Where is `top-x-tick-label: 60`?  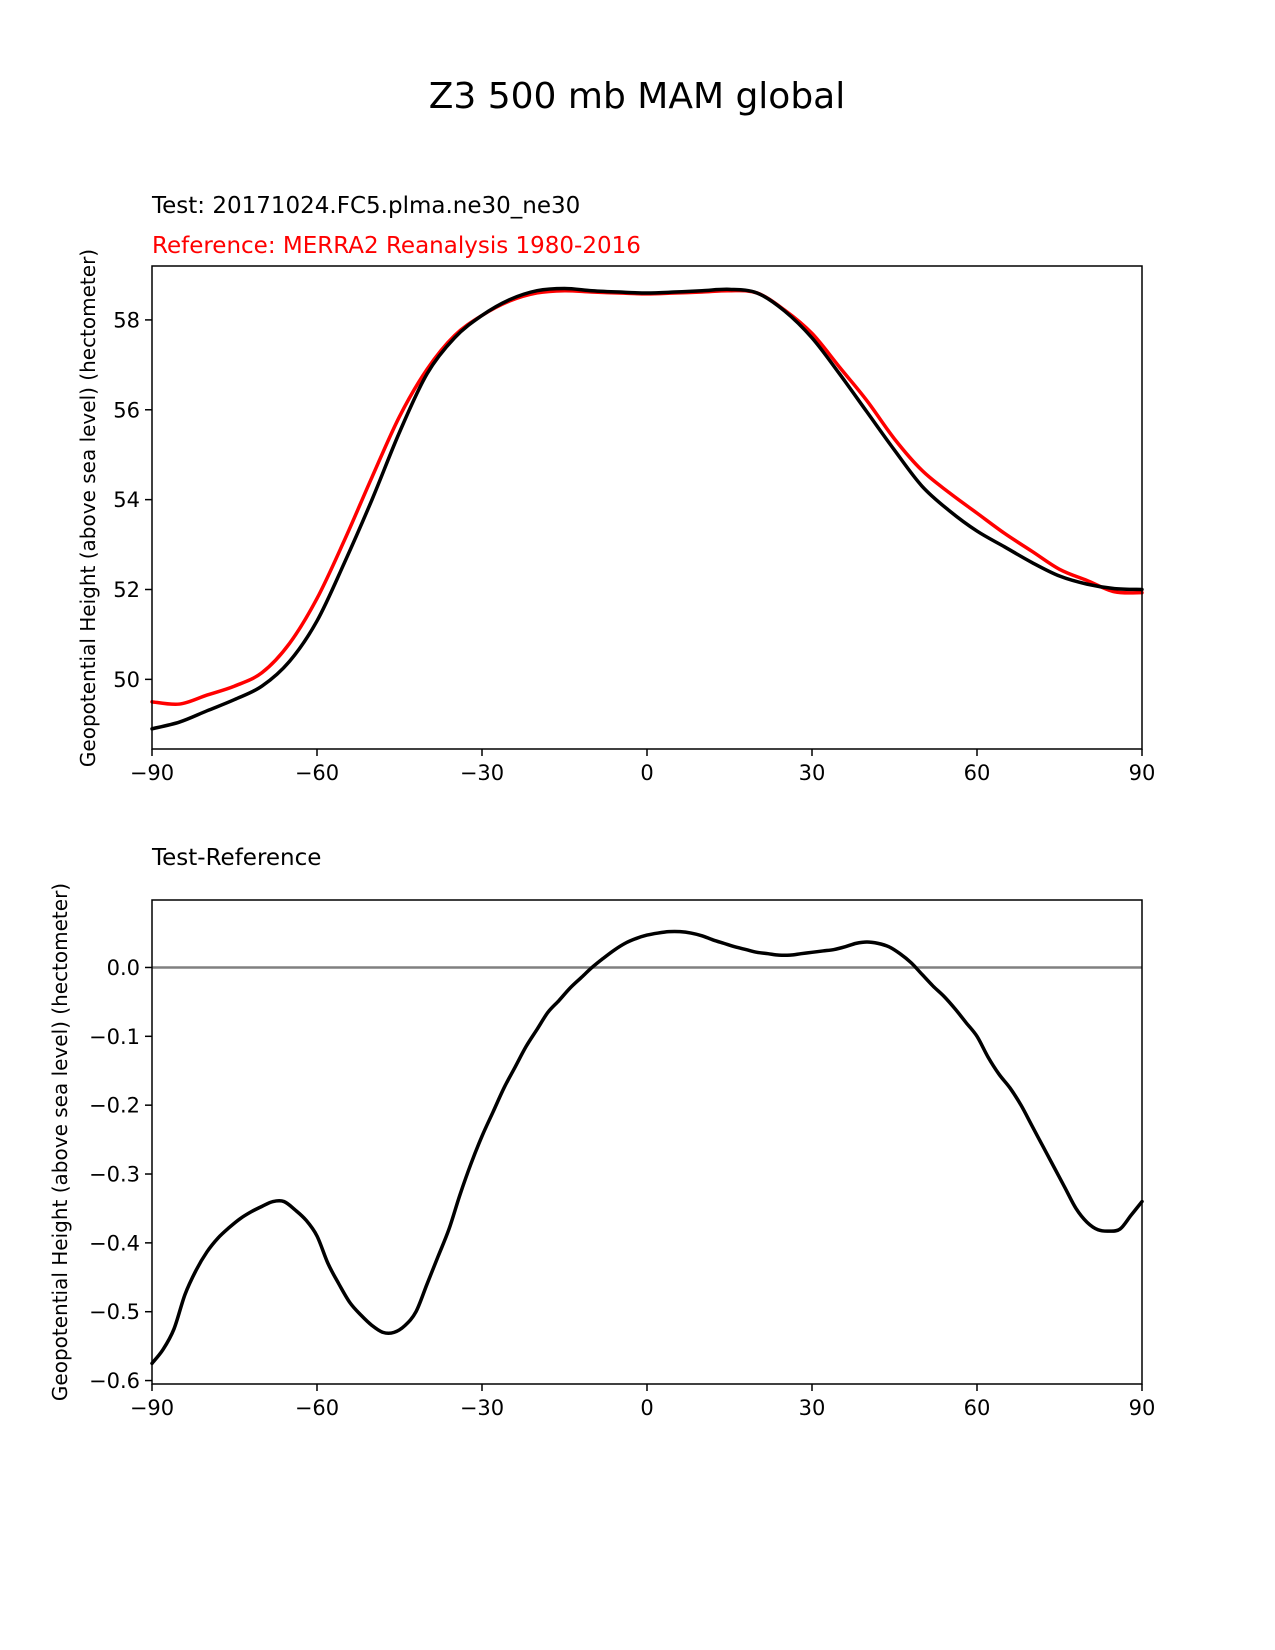
top-x-tick-label: 60 is located at coordinates (977, 773).